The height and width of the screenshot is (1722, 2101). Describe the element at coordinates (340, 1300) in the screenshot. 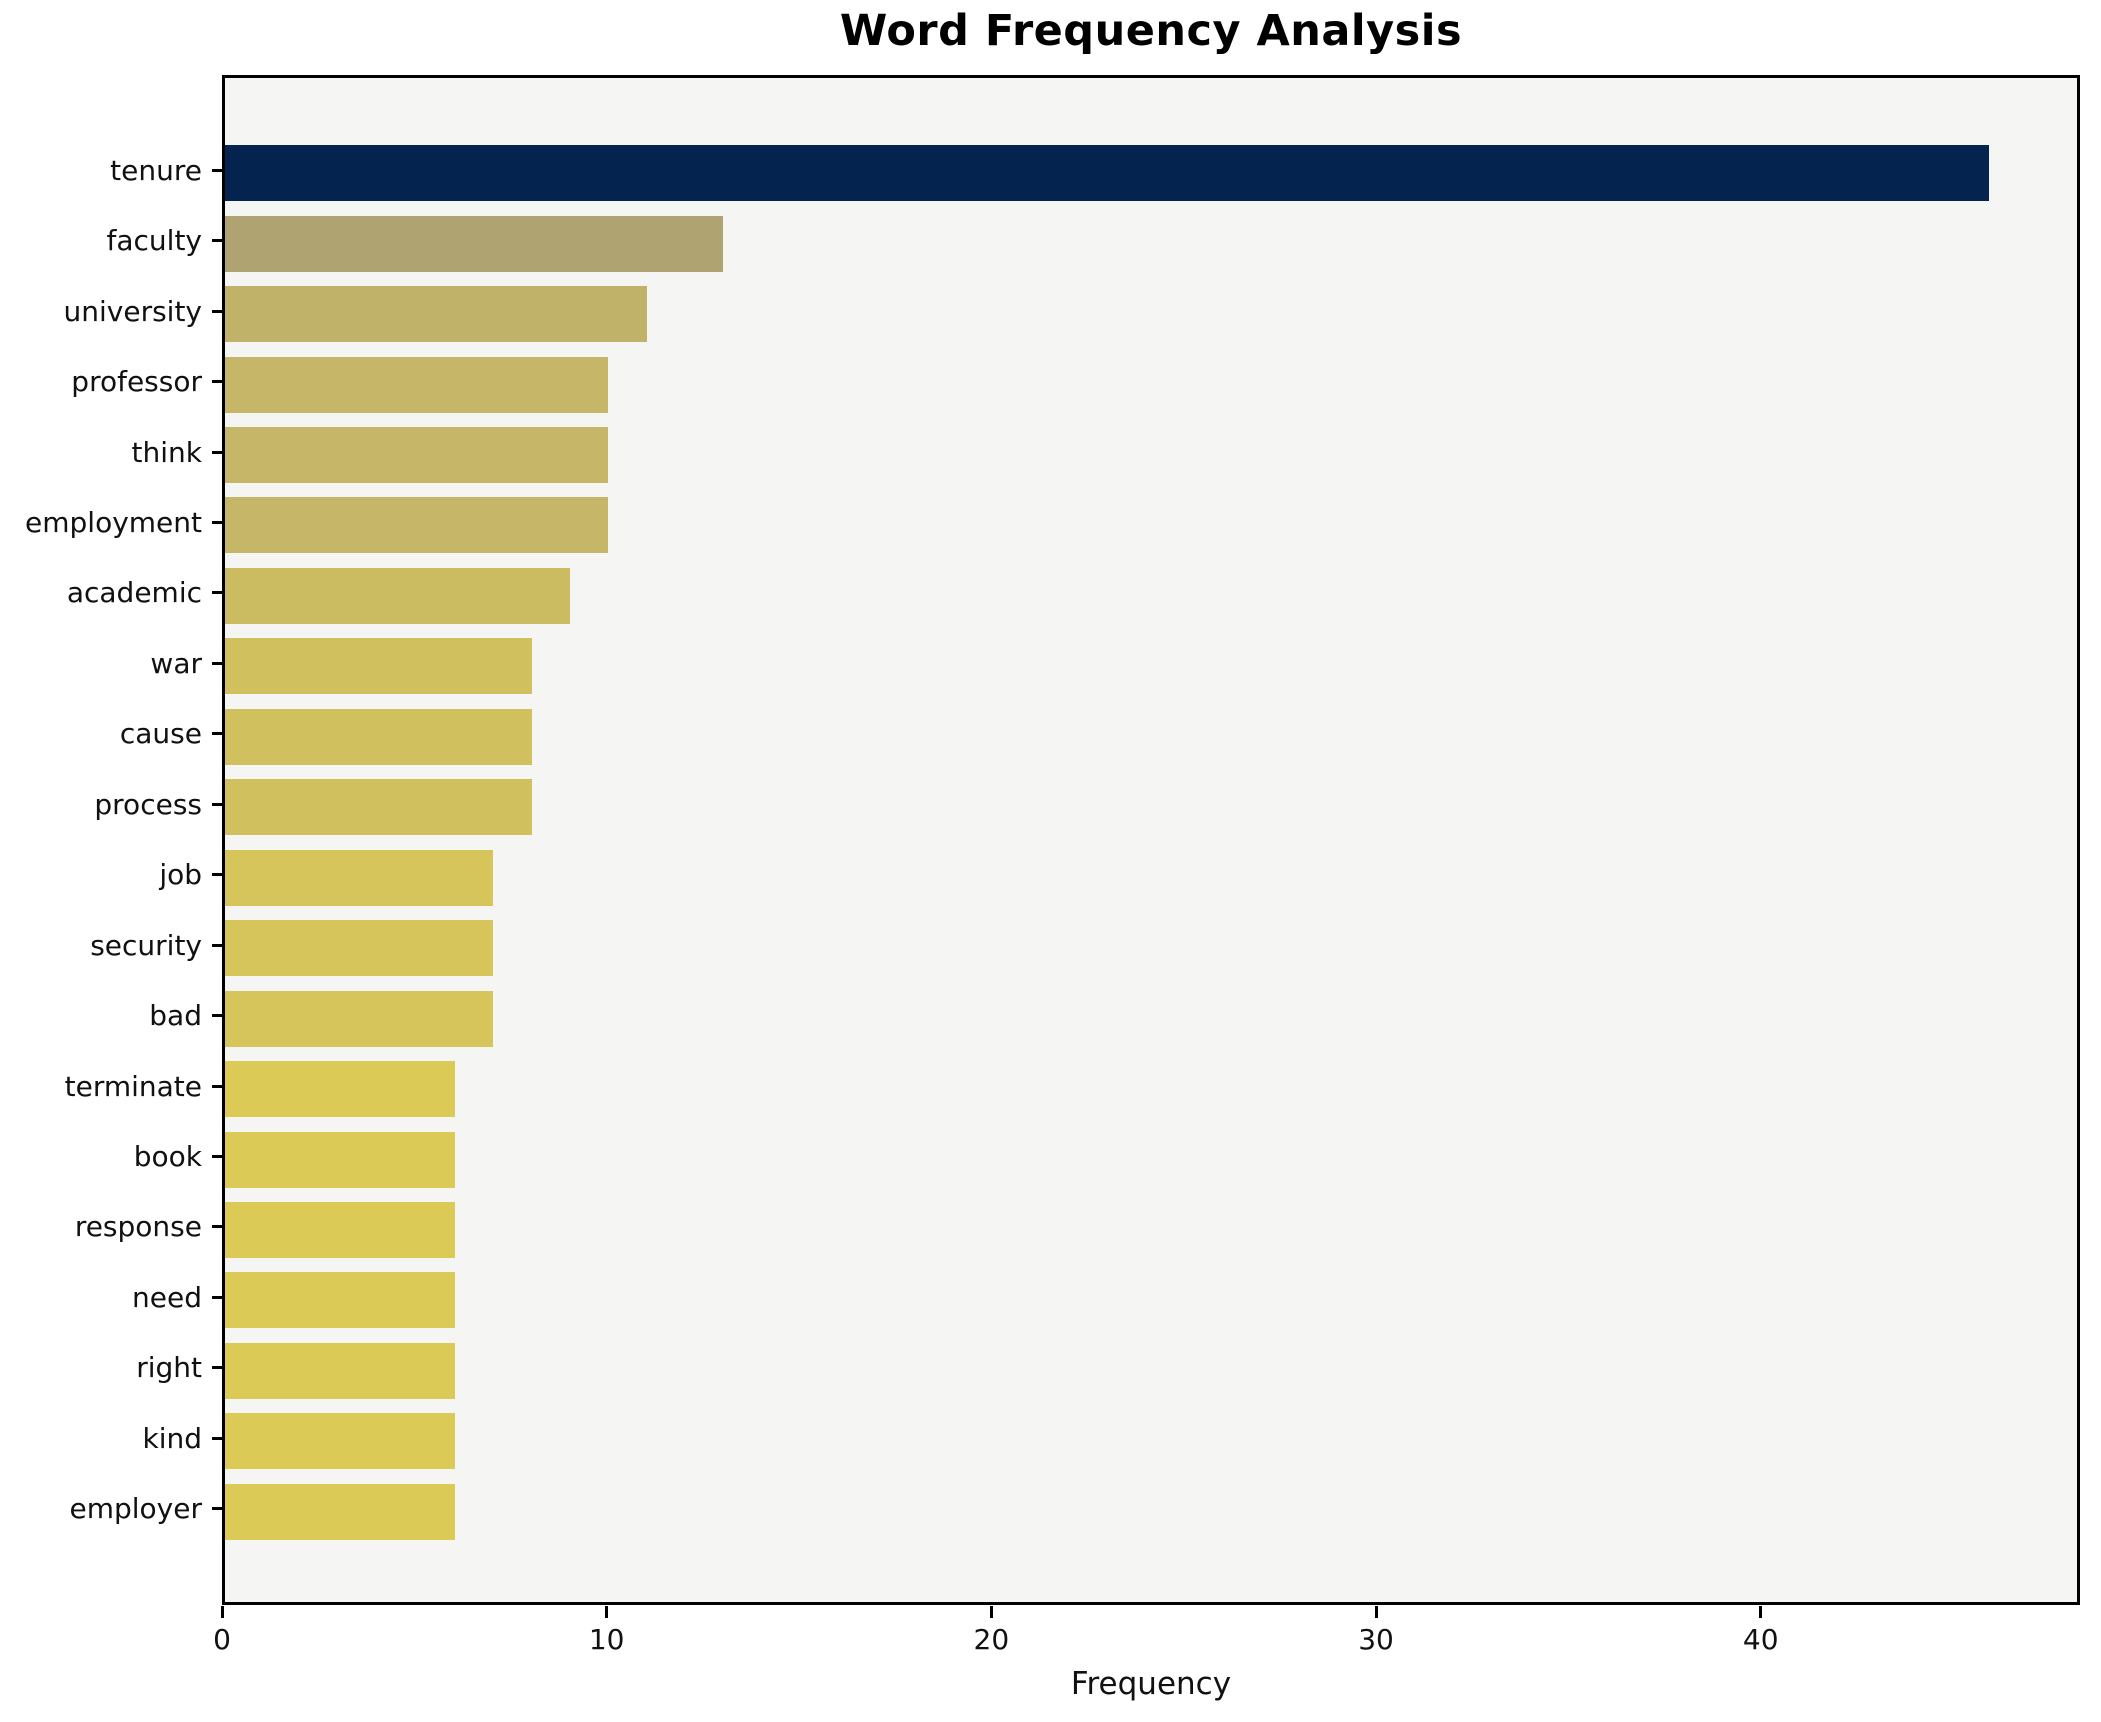

I see `bar-need` at that location.